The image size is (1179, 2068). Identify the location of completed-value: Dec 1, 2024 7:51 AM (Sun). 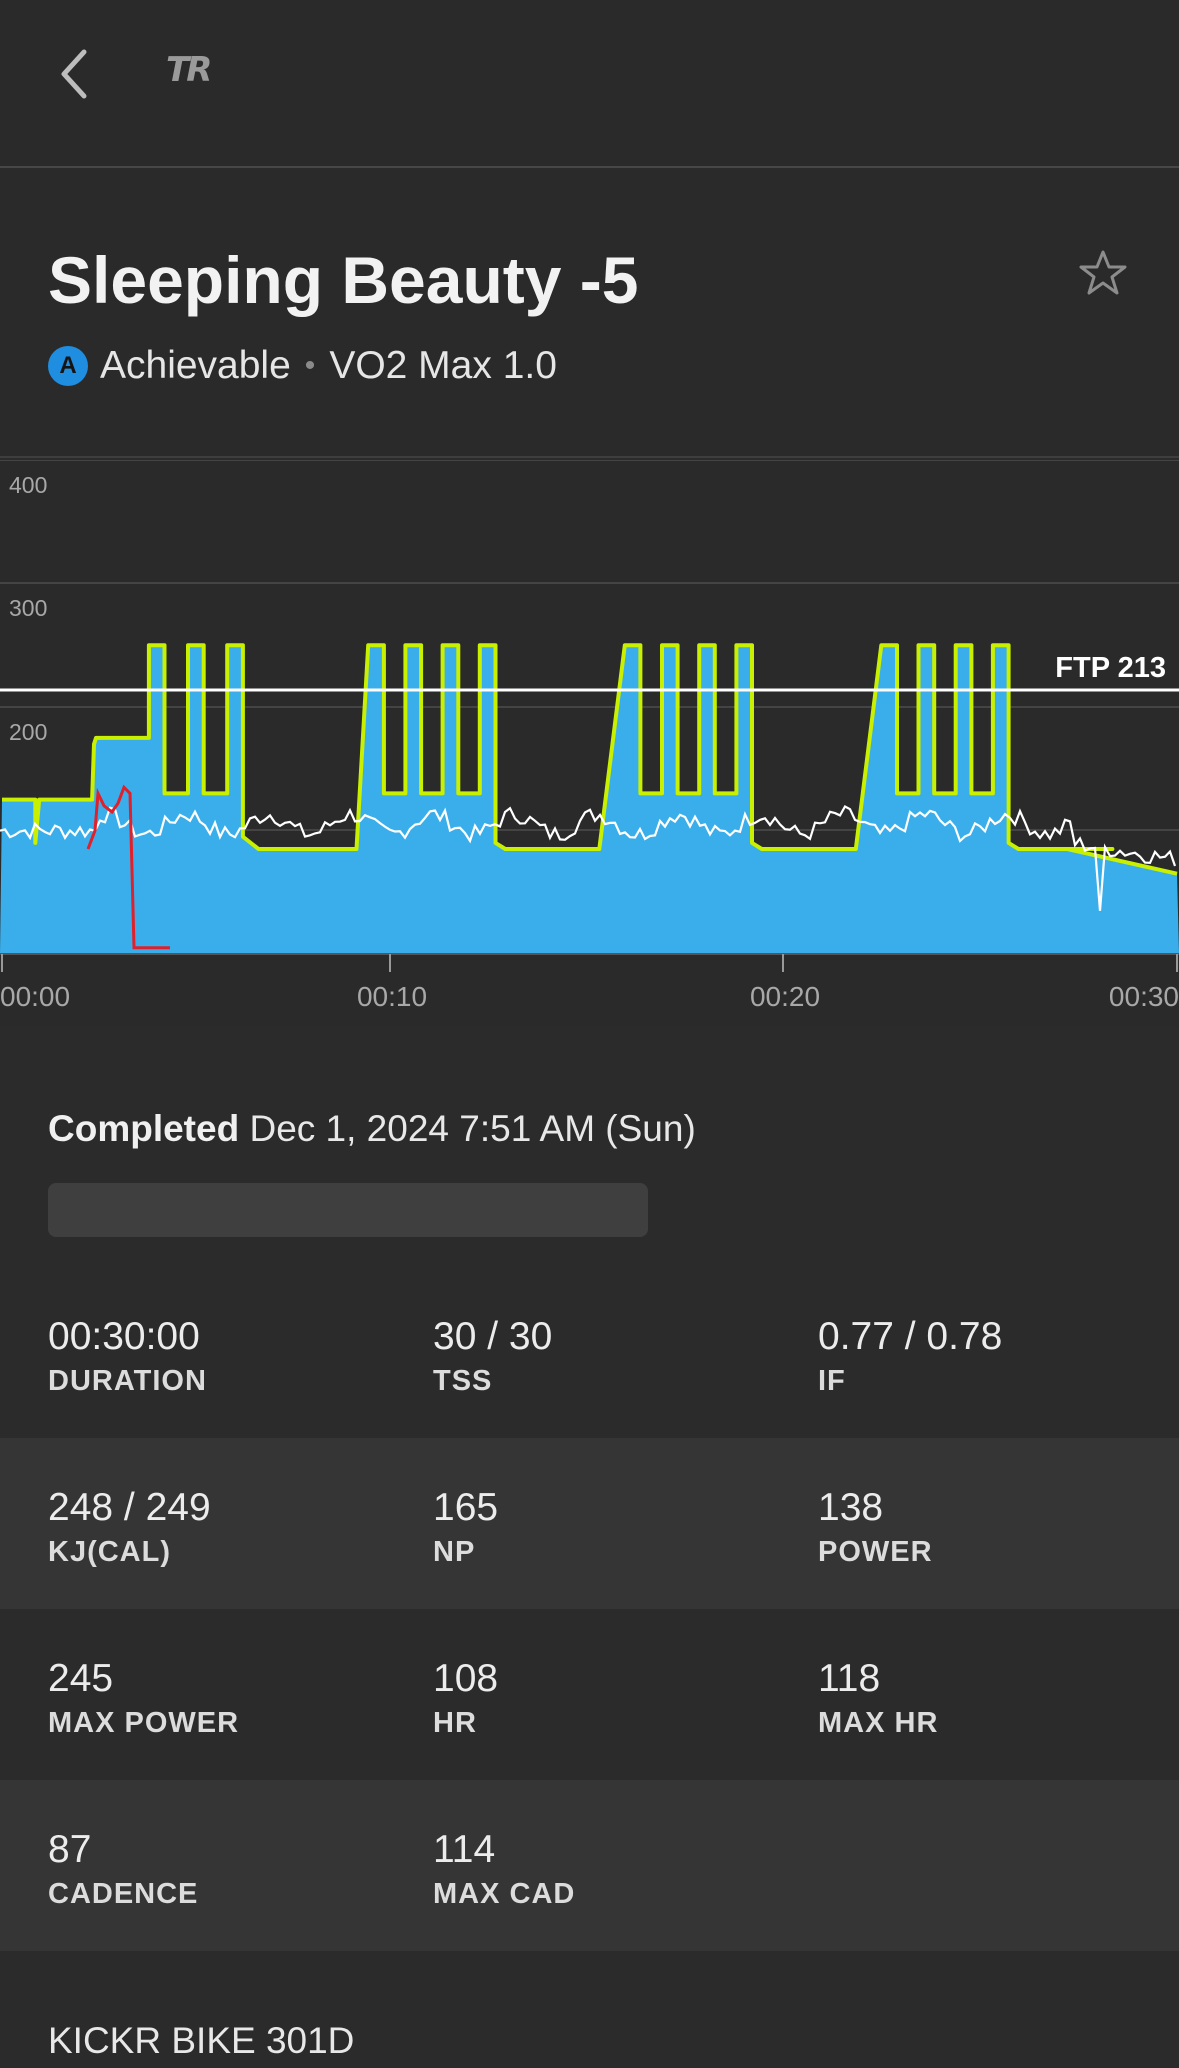
(472, 1128).